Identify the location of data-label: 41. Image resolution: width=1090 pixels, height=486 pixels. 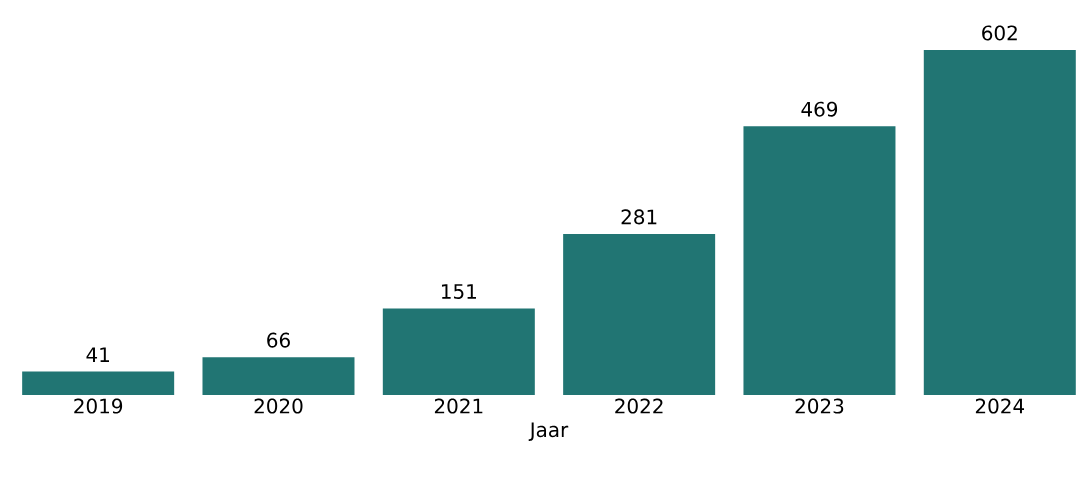
(97, 354).